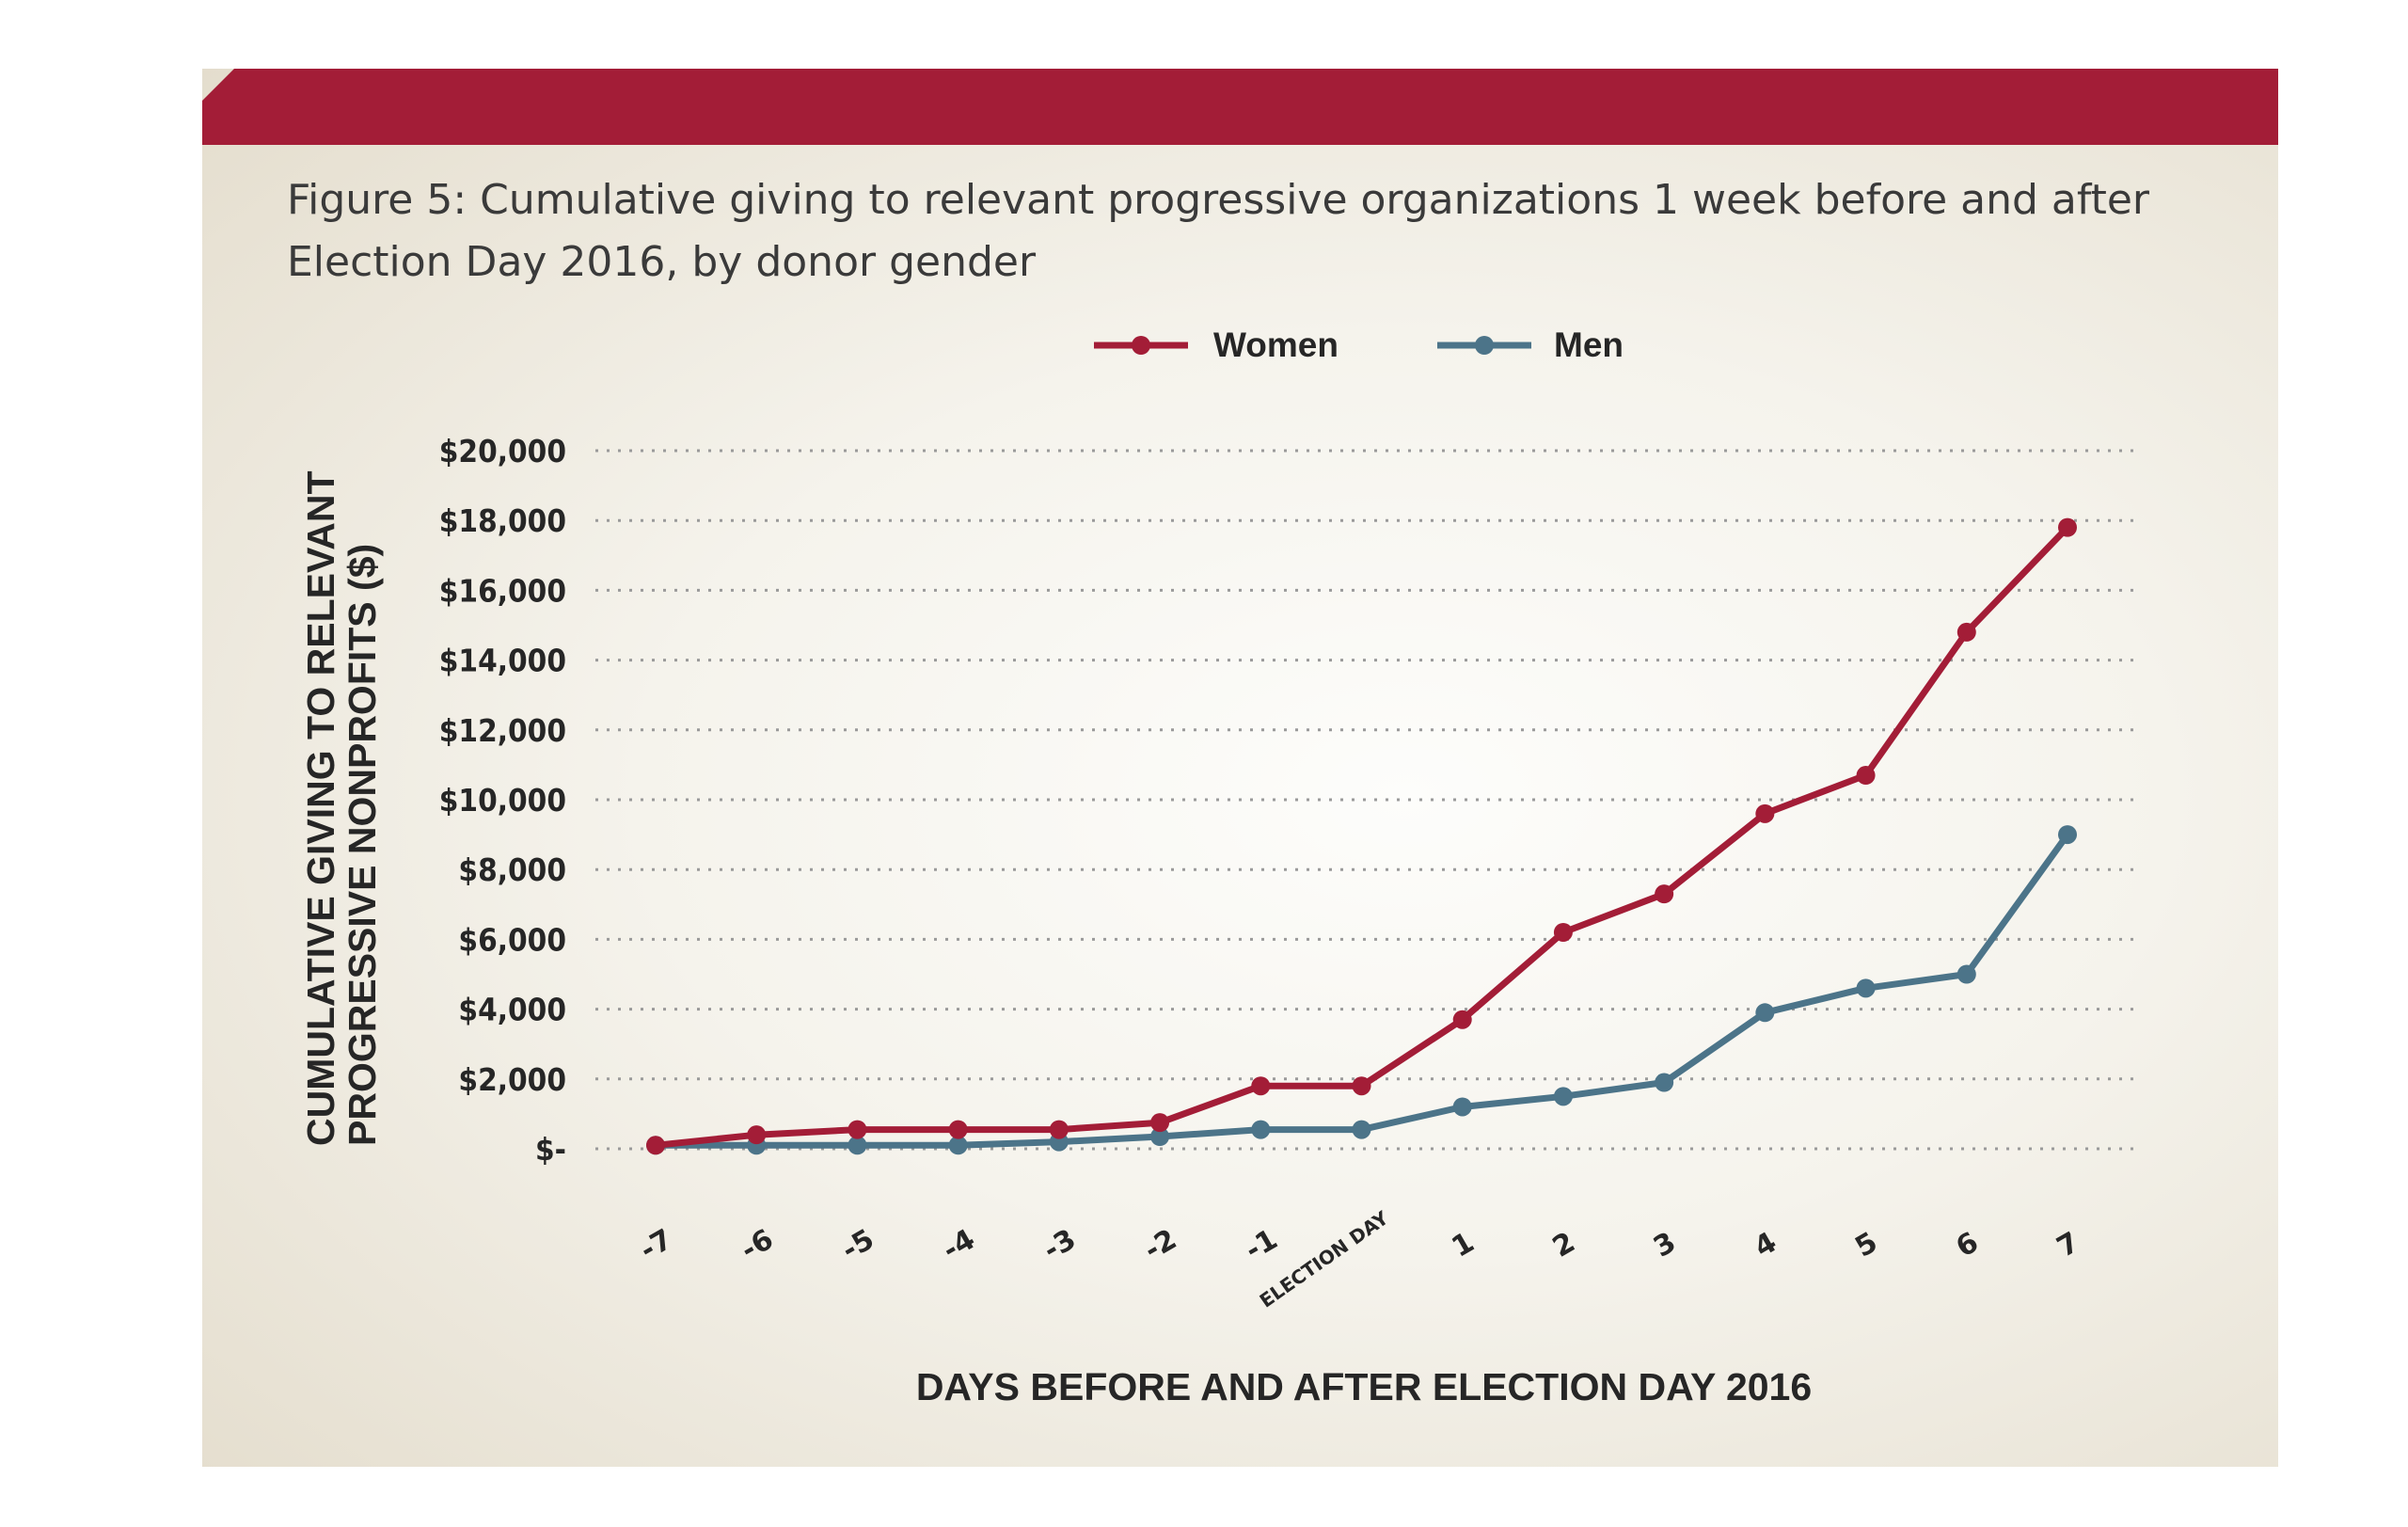  What do you see at coordinates (1325, 1259) in the screenshot?
I see `x-tick-label: ELECTION DAY` at bounding box center [1325, 1259].